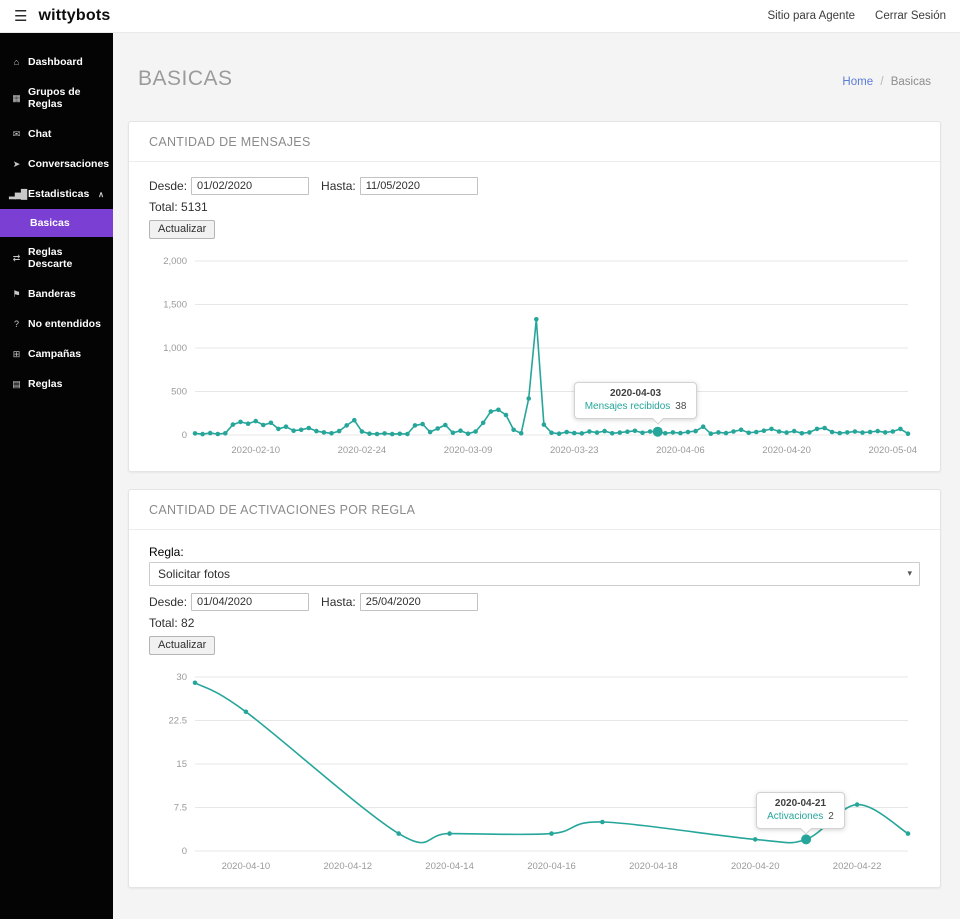 This screenshot has width=960, height=919. Describe the element at coordinates (250, 602) in the screenshot. I see `activations-desde-input` at that location.